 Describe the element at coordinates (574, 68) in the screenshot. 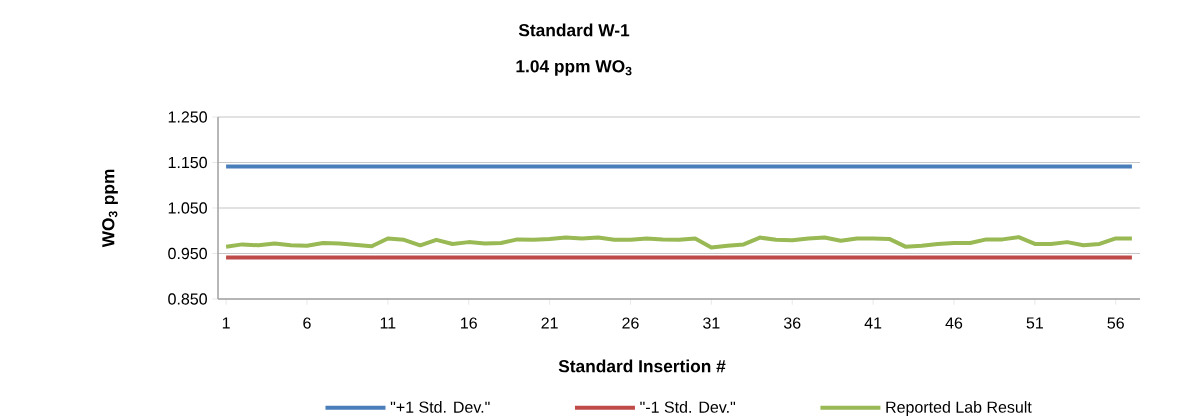

I see `chart-subtitle: 1.04 ppm WO$_{3}$` at that location.